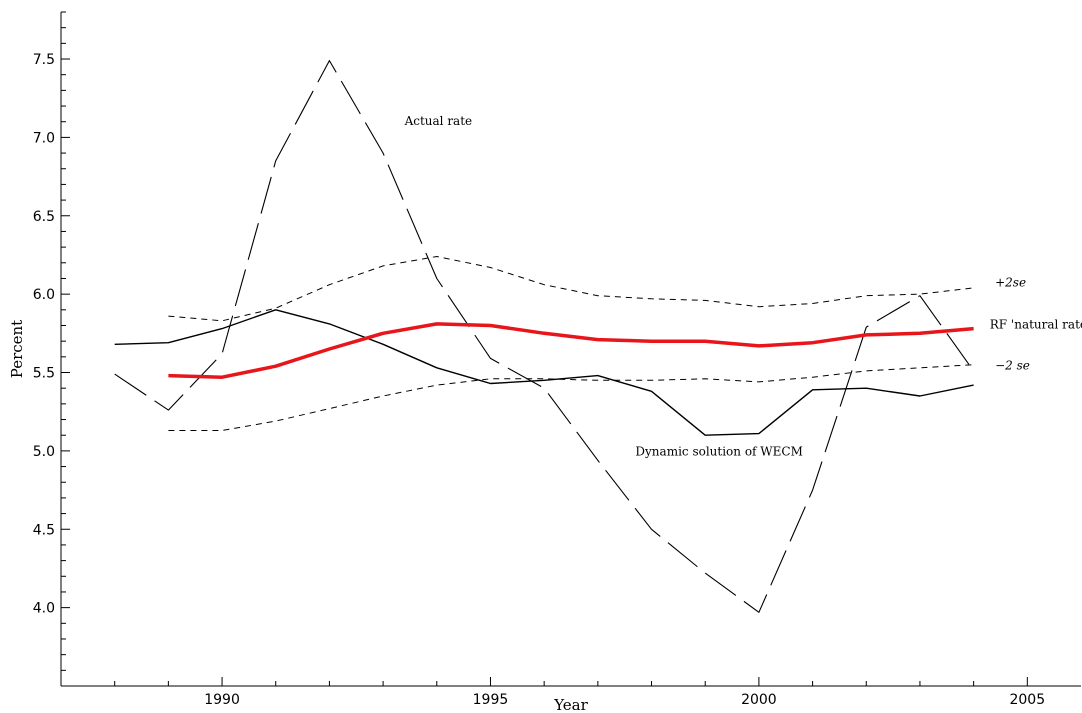 The height and width of the screenshot is (713, 1082). What do you see at coordinates (222, 700) in the screenshot?
I see `x-tick-label: 1990` at bounding box center [222, 700].